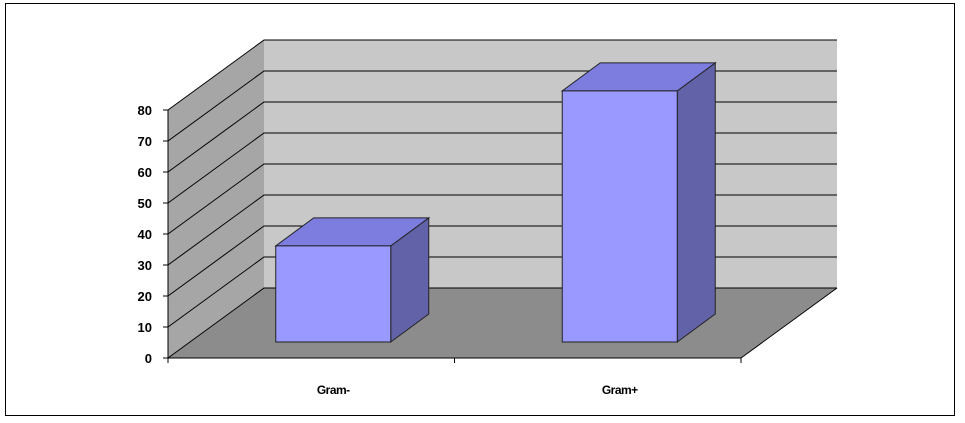 This screenshot has width=965, height=423. I want to click on y-tick-label: 20, so click(145, 296).